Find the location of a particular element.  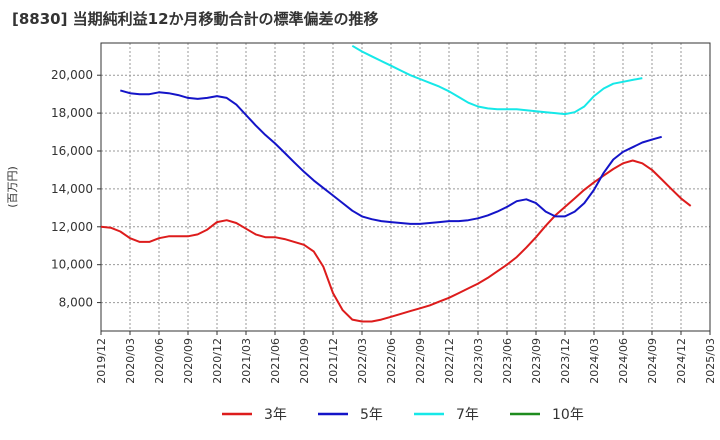

y-tick-label: 14,000 is located at coordinates (72, 189).